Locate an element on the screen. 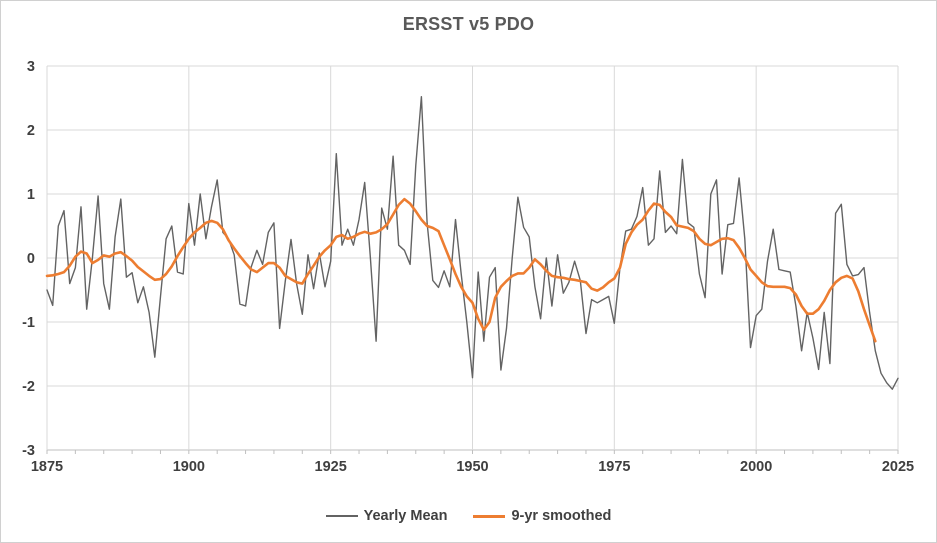 Image resolution: width=937 pixels, height=543 pixels. smoothed-line-sample is located at coordinates (489, 516).